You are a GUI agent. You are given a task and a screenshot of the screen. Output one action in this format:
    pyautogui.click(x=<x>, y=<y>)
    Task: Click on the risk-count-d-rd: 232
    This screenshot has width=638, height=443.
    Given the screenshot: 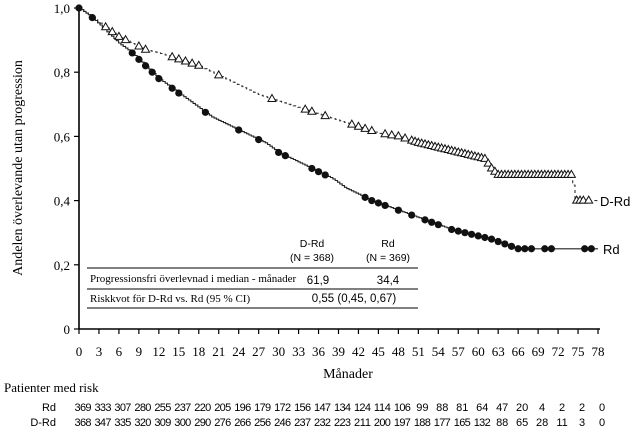 What is the action you would take?
    pyautogui.click(x=322, y=423)
    